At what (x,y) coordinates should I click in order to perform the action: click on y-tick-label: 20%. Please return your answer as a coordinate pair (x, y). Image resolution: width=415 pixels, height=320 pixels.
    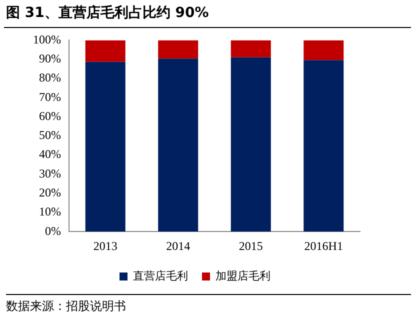
    Looking at the image, I should click on (49, 192).